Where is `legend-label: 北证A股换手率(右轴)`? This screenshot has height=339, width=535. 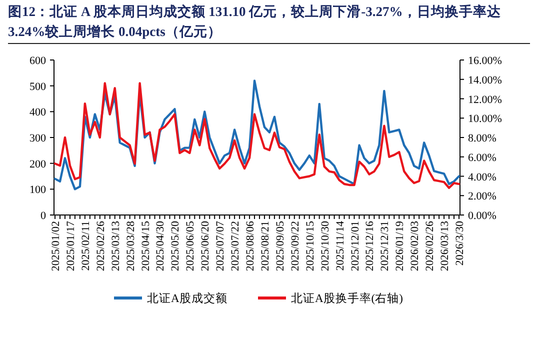
legend-label: 北证A股换手率(右轴) is located at coordinates (347, 298).